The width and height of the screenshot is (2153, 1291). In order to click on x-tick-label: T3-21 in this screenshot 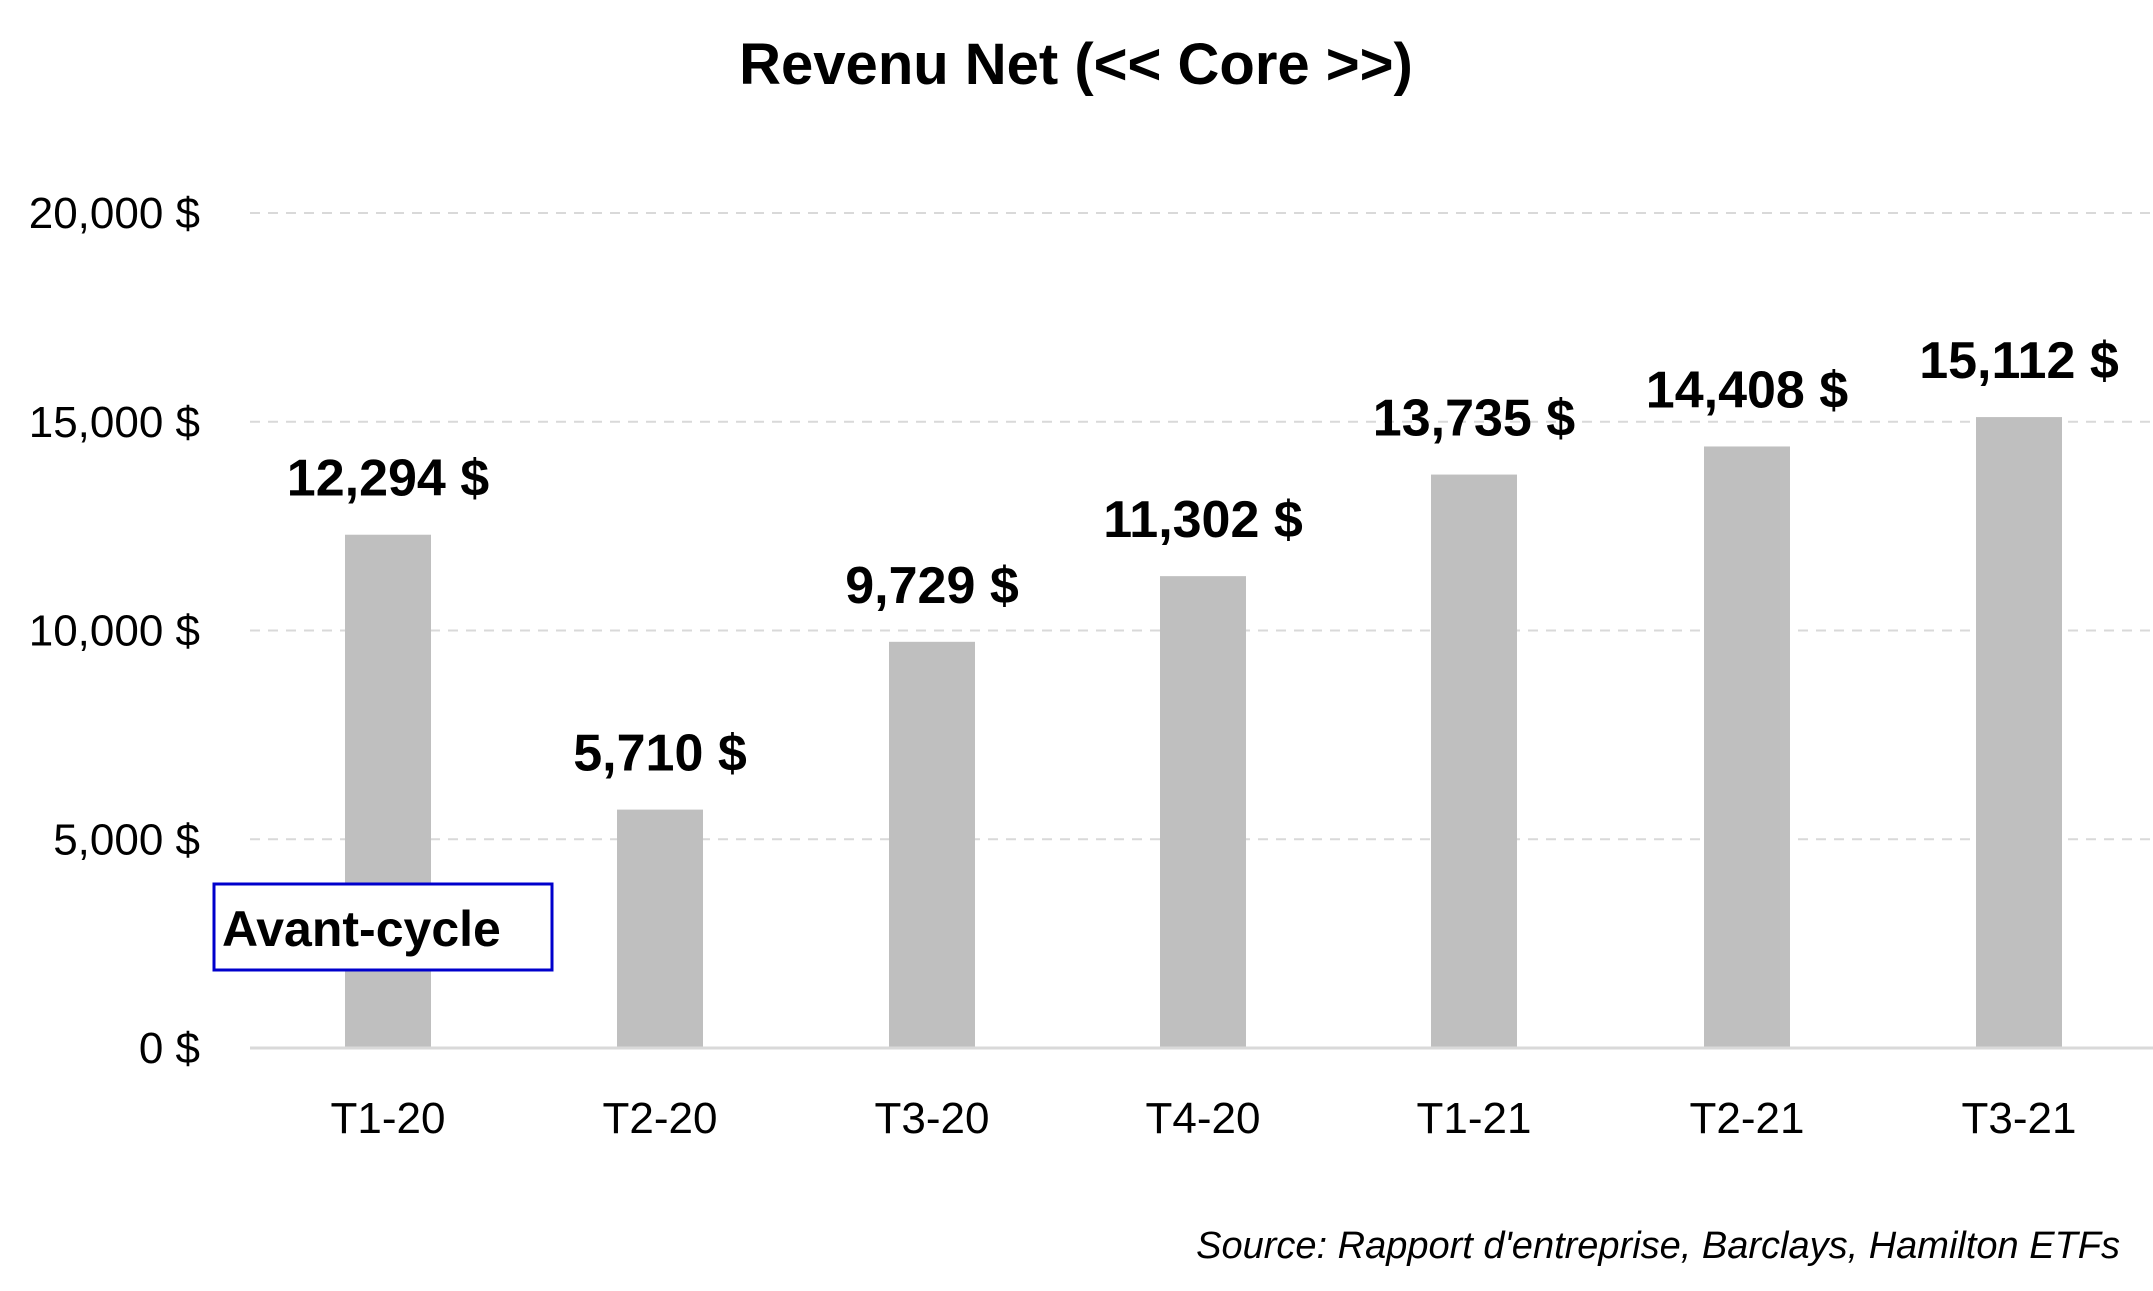, I will do `click(2019, 1118)`.